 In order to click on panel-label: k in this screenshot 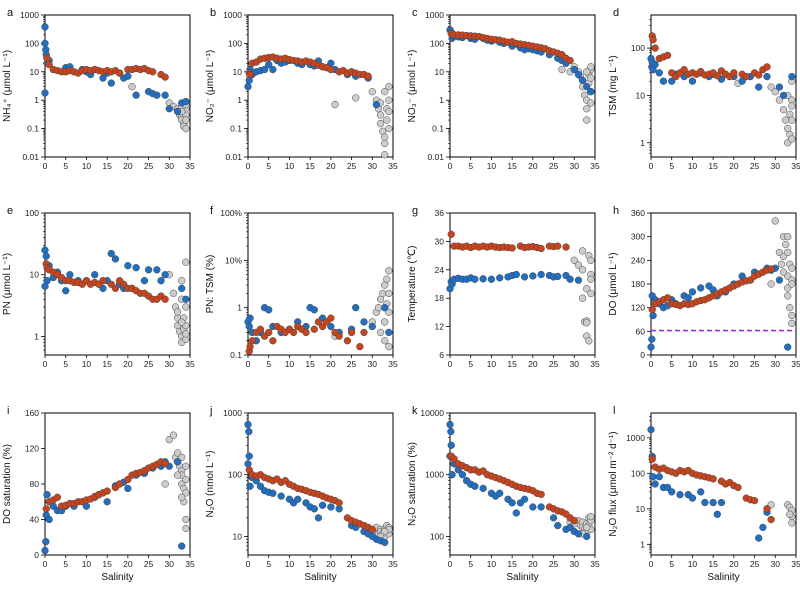, I will do `click(415, 411)`.